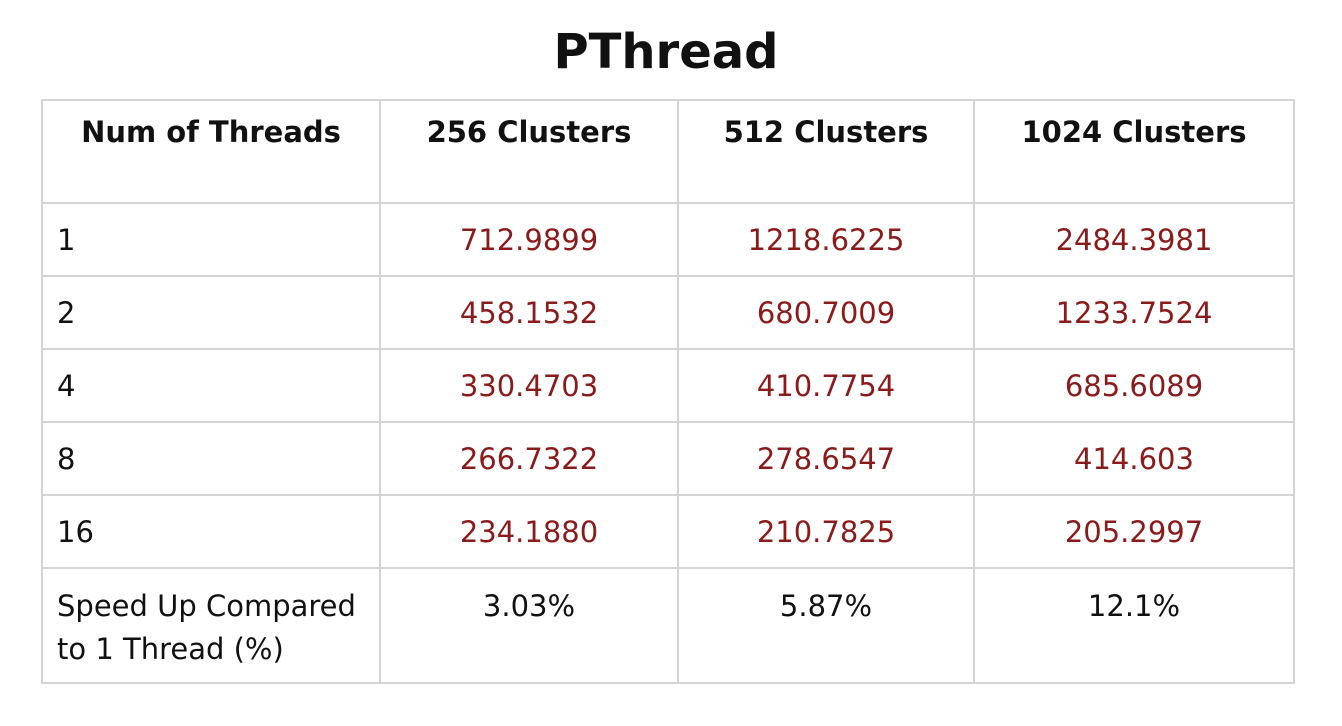  Describe the element at coordinates (211, 312) in the screenshot. I see `thread-count-cell: 2` at that location.